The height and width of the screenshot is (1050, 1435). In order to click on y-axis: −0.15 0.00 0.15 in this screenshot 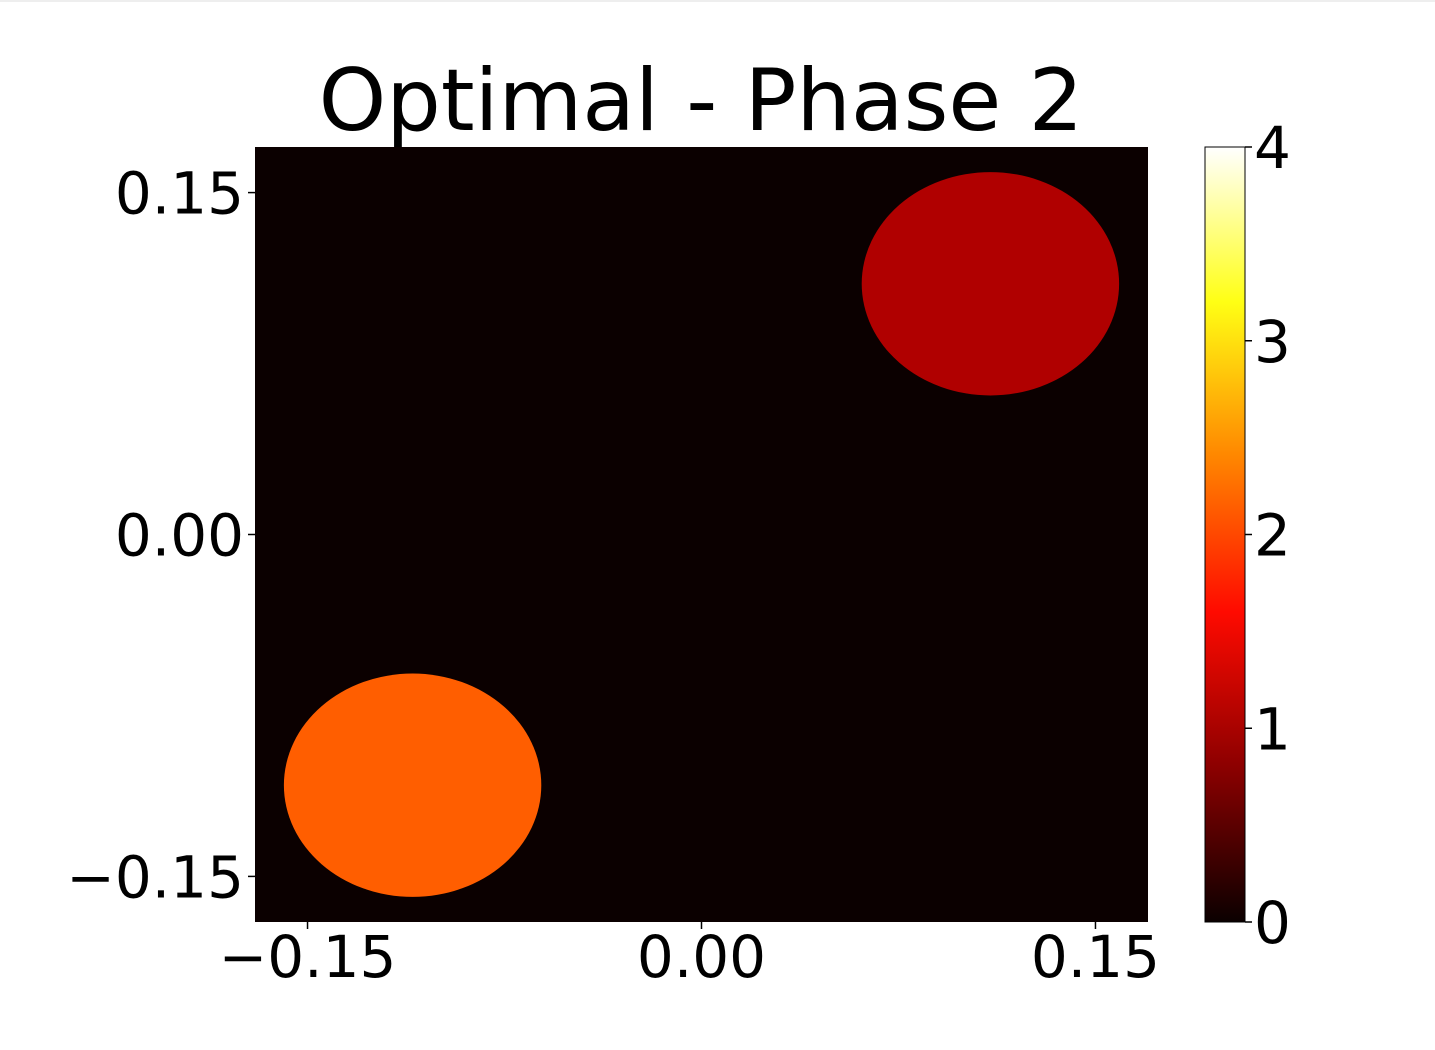, I will do `click(160, 535)`.